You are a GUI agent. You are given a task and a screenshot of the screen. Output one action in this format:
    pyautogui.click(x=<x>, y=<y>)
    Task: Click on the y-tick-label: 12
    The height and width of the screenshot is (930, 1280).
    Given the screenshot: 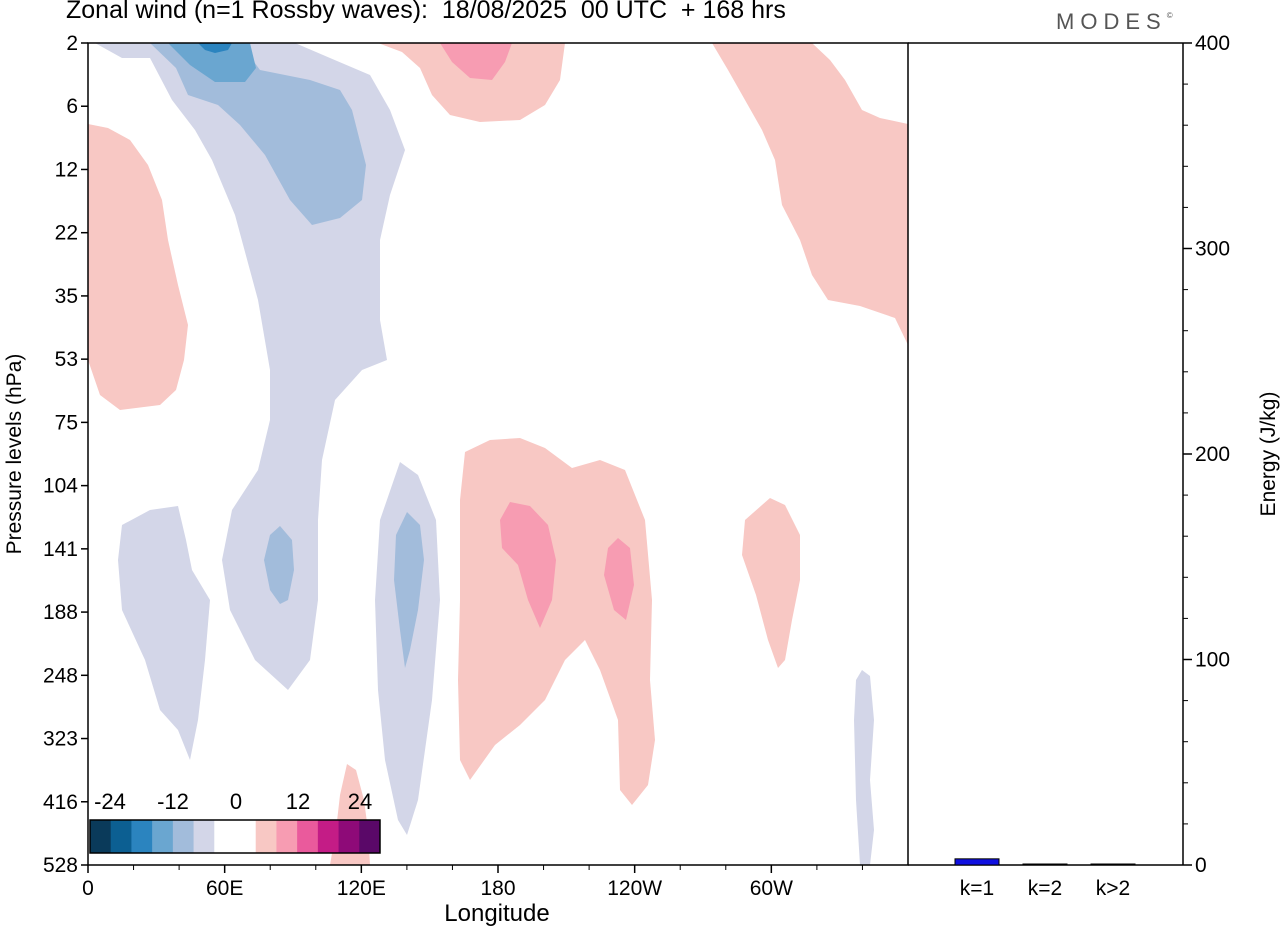 What is the action you would take?
    pyautogui.click(x=66, y=169)
    